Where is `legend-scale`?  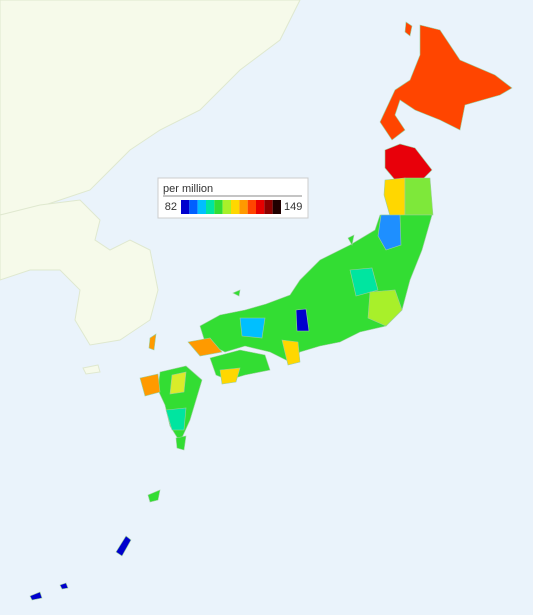
legend-scale is located at coordinates (231, 207).